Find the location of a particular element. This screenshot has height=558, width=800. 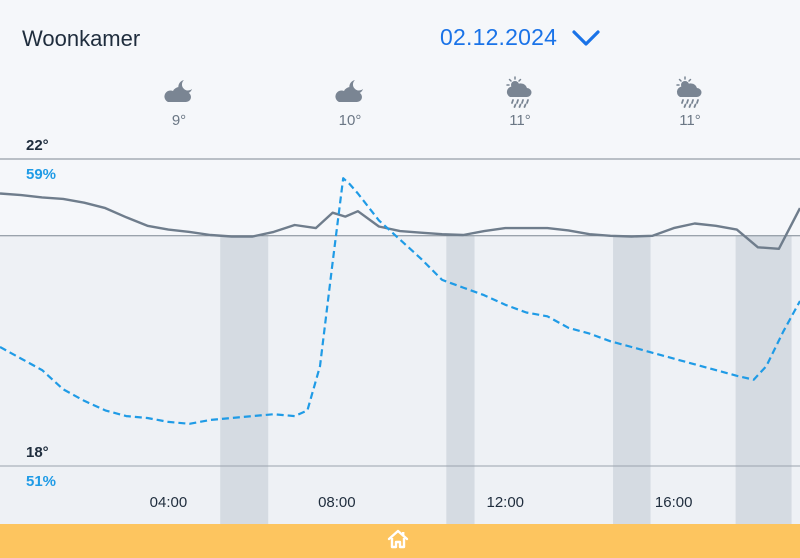

footer-bar is located at coordinates (400, 541).